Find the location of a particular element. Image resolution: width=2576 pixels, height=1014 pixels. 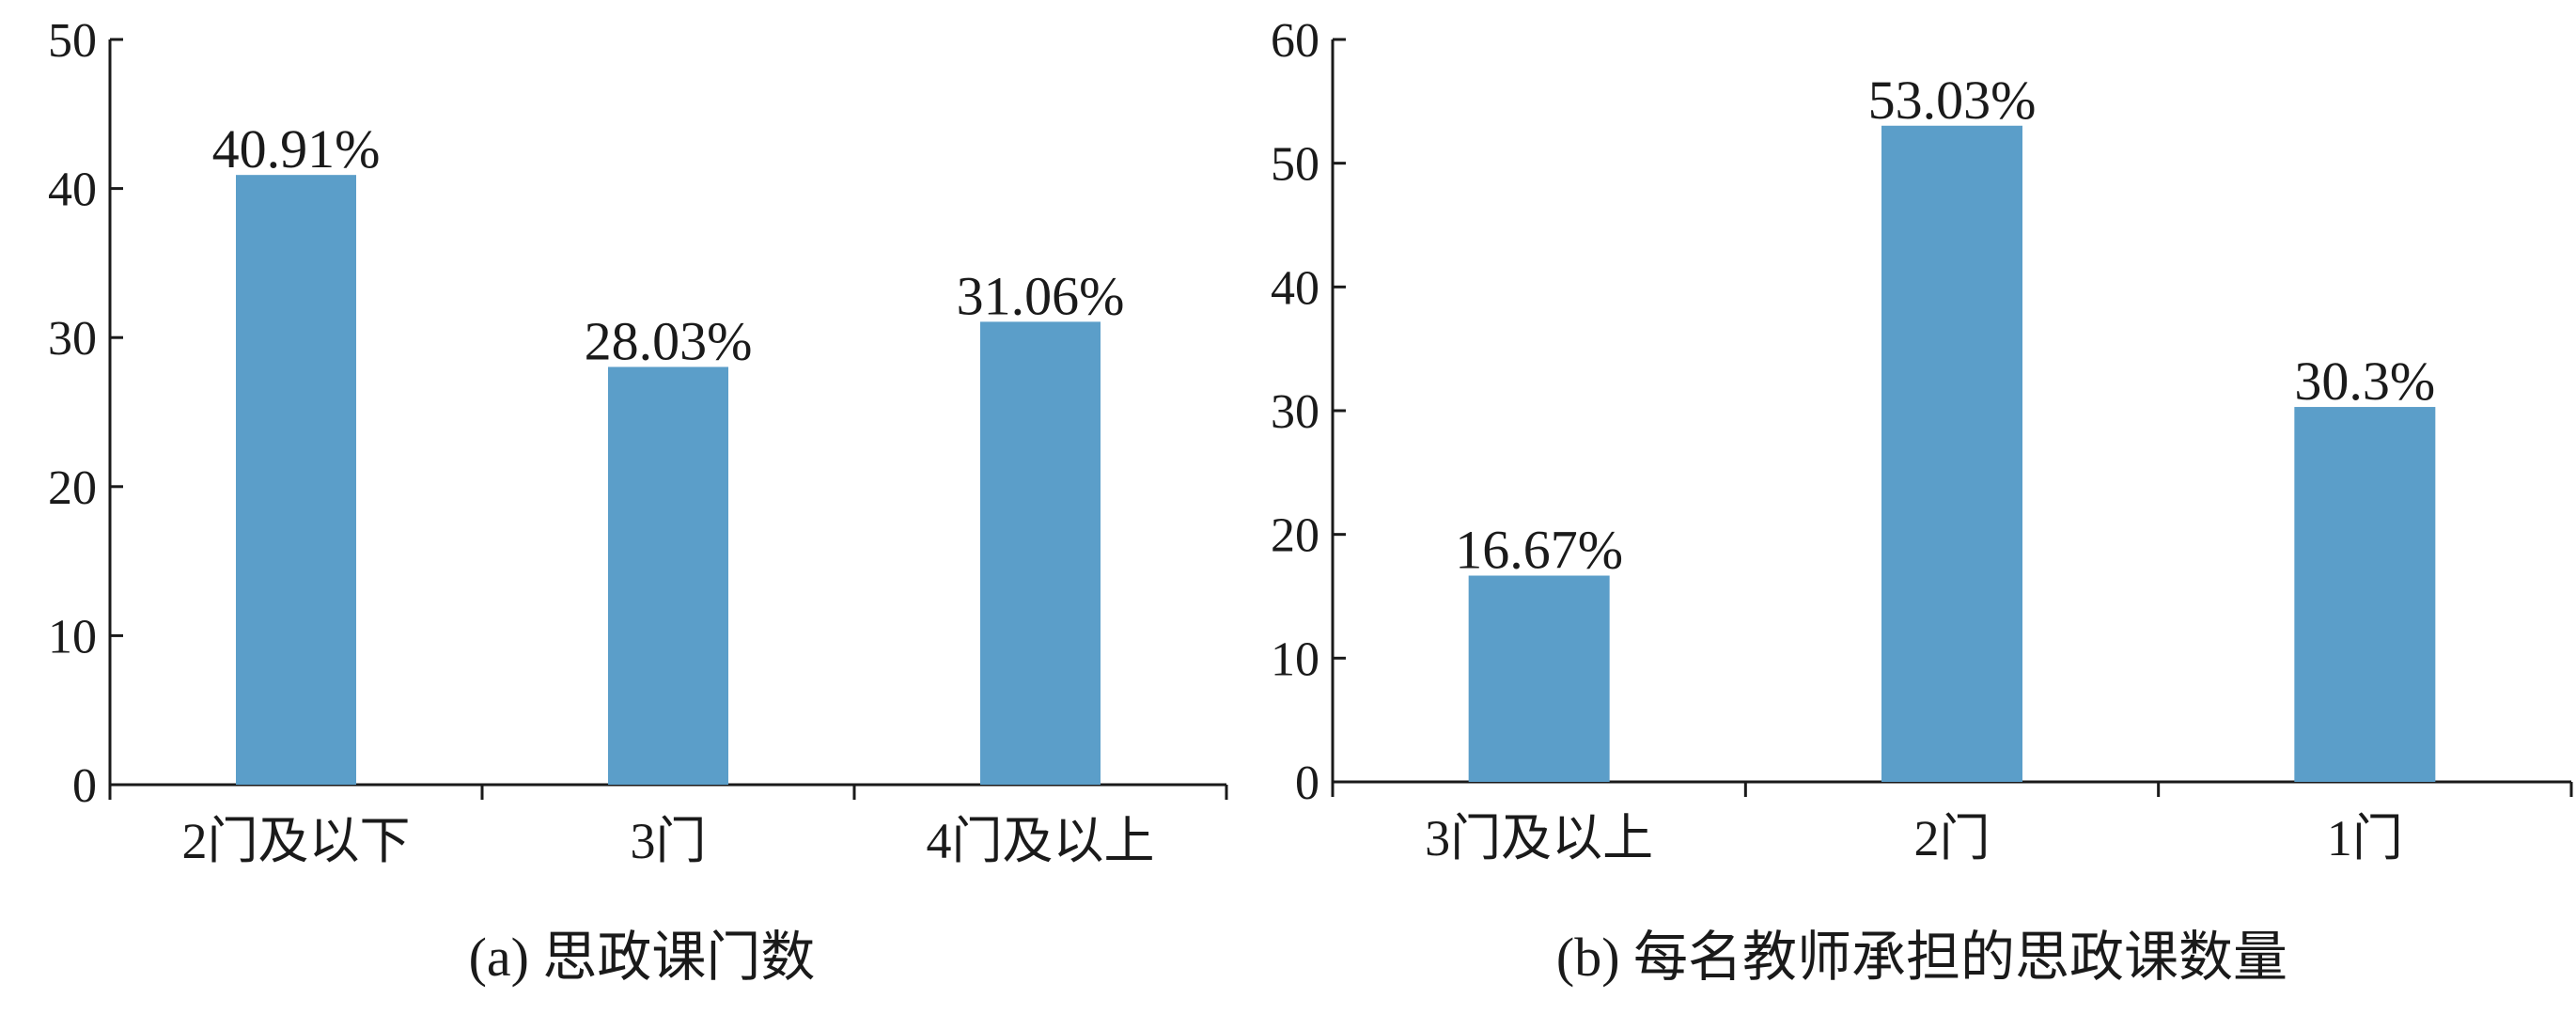

chart-b-y-tick-label: 50 is located at coordinates (1295, 165).